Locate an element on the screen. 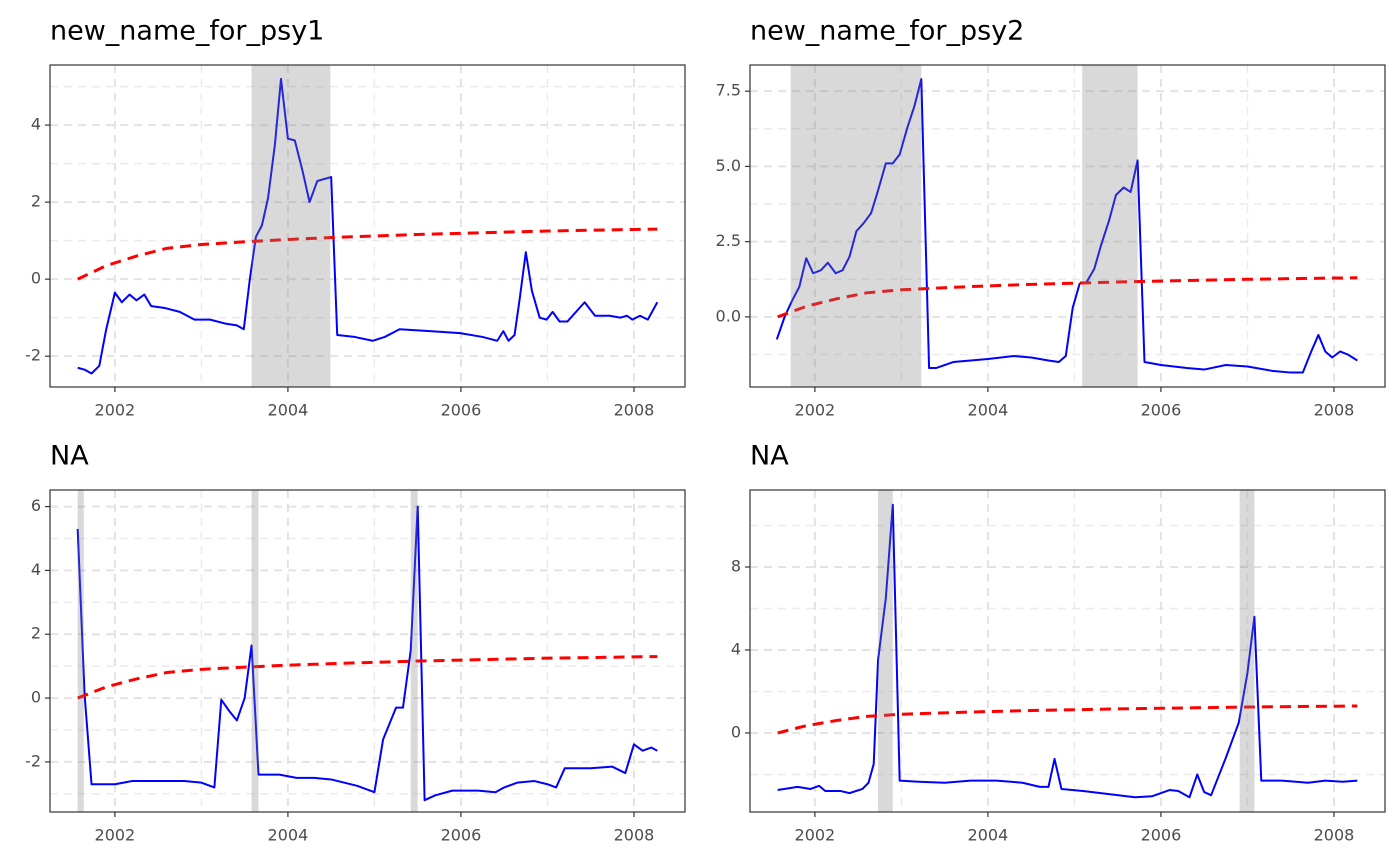 This screenshot has height=866, width=1400. y-tick-label: 2.5 is located at coordinates (728, 240).